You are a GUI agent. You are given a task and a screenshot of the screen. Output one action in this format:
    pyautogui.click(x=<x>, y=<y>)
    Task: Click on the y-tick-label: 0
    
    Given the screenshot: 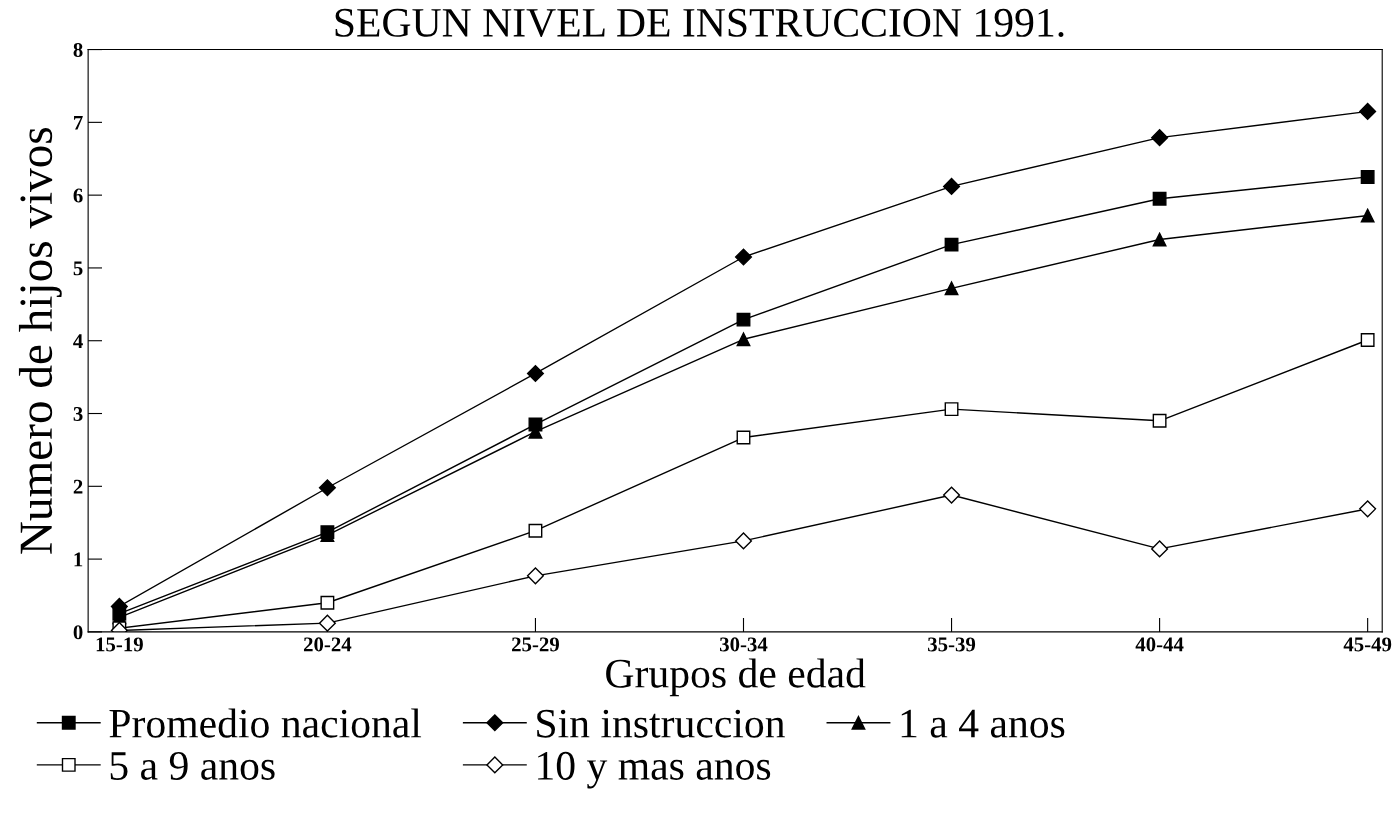 What is the action you would take?
    pyautogui.click(x=78, y=632)
    